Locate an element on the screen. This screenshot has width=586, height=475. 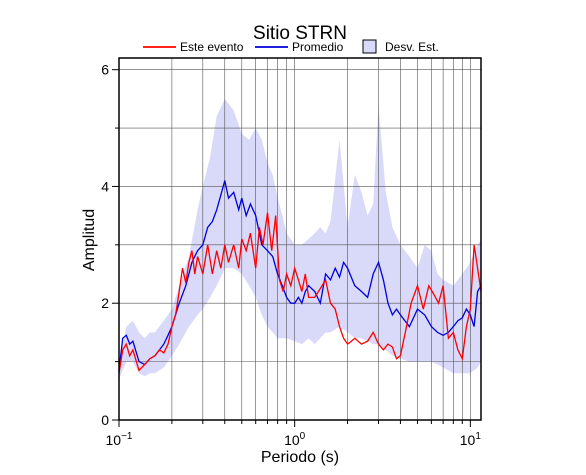
legend-label: Promedio is located at coordinates (318, 47).